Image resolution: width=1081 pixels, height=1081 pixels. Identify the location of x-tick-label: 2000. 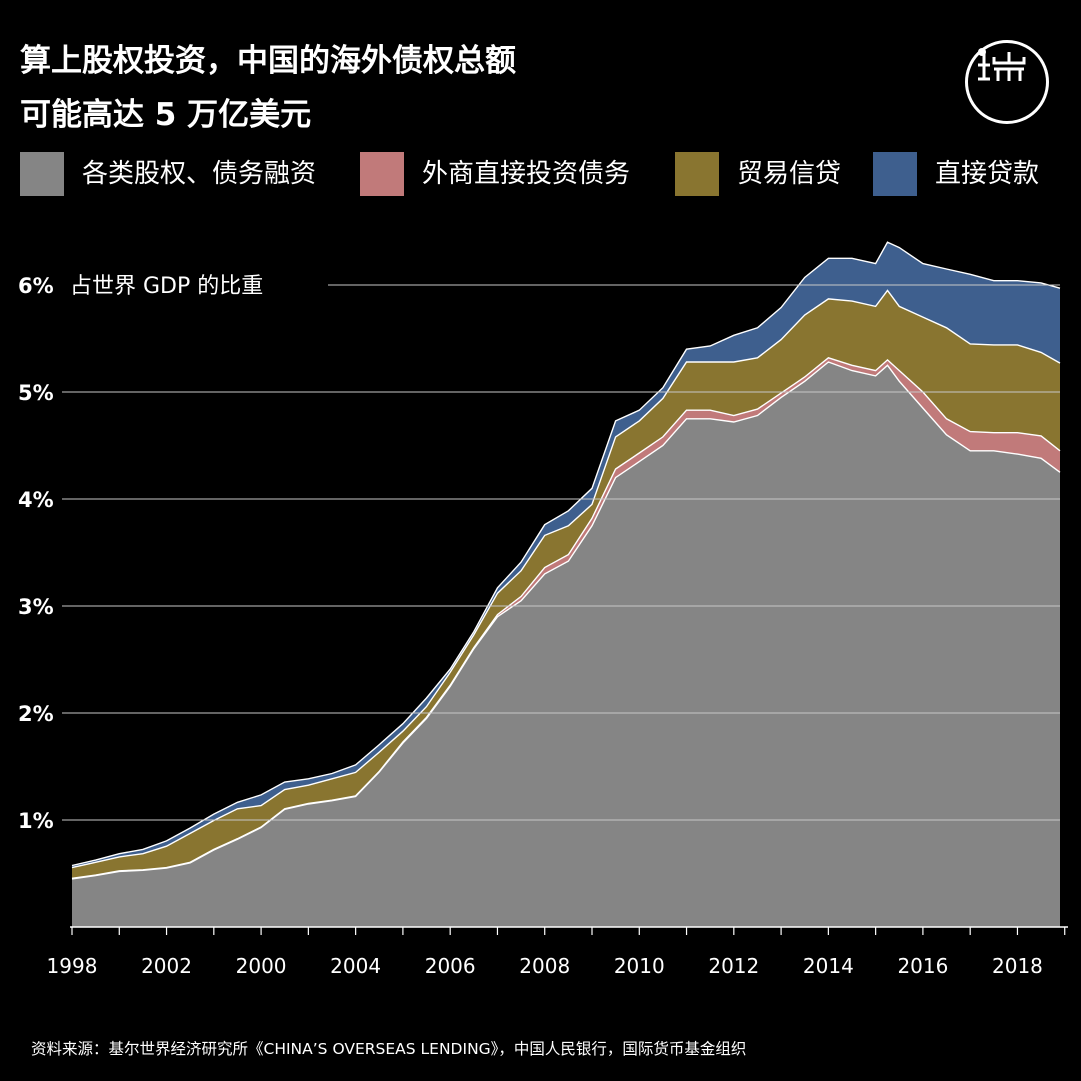
(261, 966).